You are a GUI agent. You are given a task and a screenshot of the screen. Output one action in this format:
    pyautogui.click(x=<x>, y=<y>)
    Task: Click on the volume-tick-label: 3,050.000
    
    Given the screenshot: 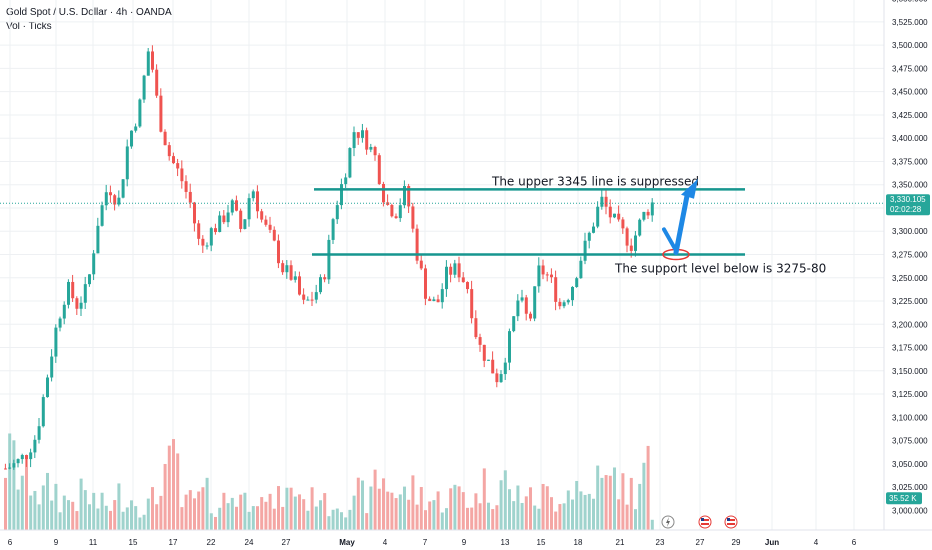 What is the action you would take?
    pyautogui.click(x=910, y=464)
    